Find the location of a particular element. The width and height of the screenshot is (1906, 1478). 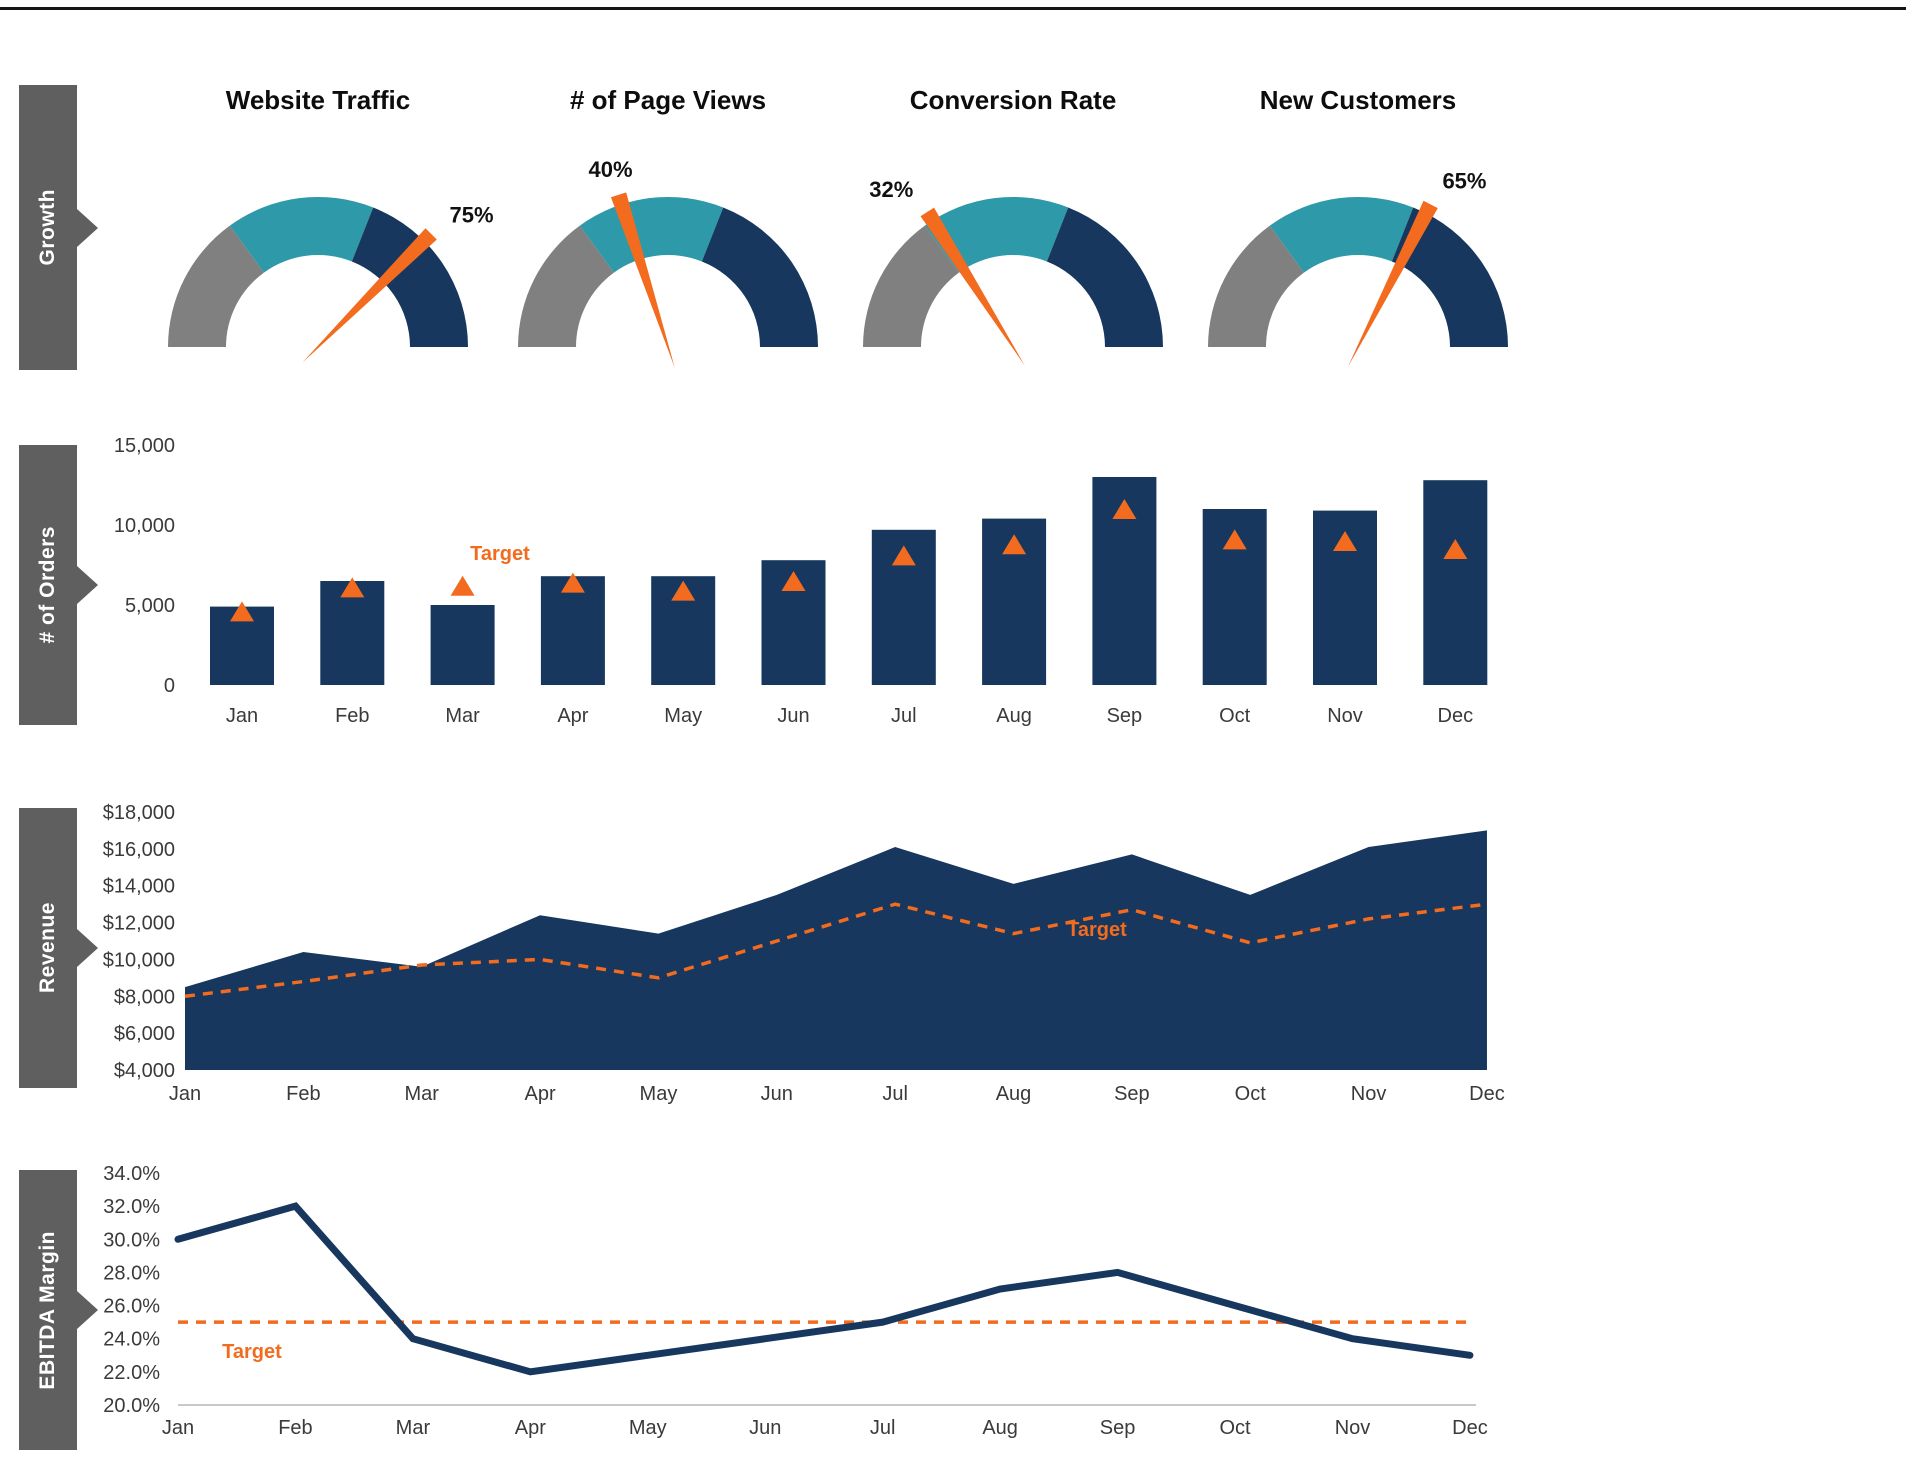

row-tab-ebitda: EBITDA Margin is located at coordinates (58, 1310).